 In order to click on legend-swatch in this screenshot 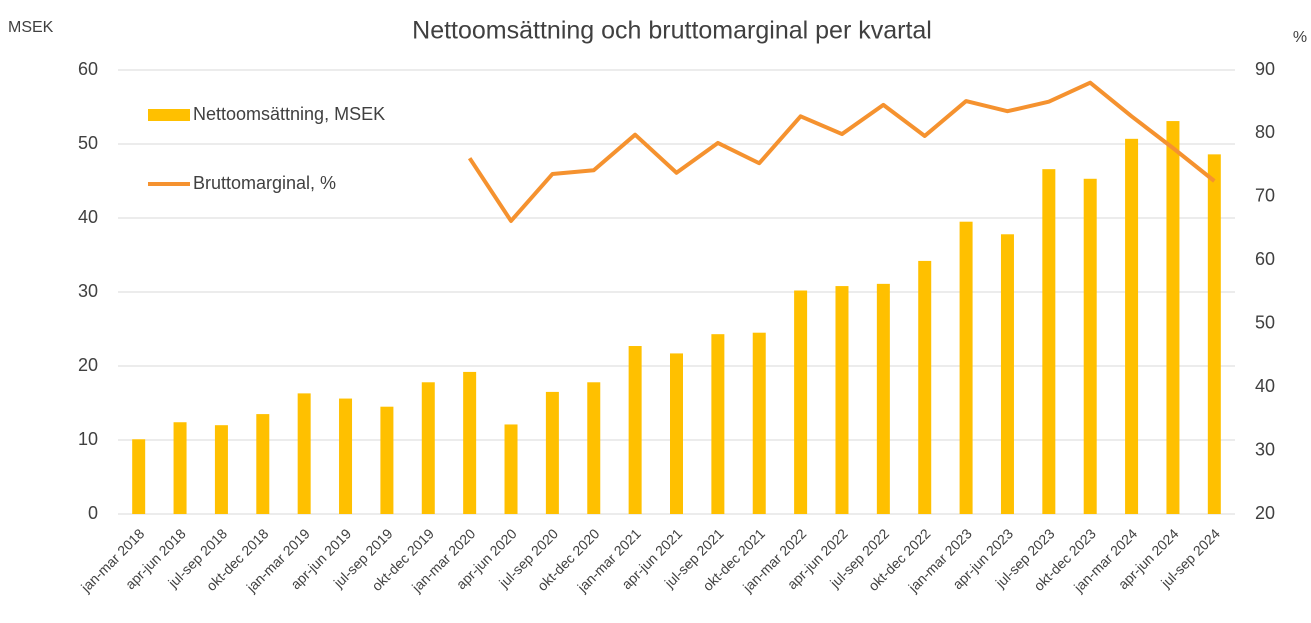, I will do `click(169, 115)`.